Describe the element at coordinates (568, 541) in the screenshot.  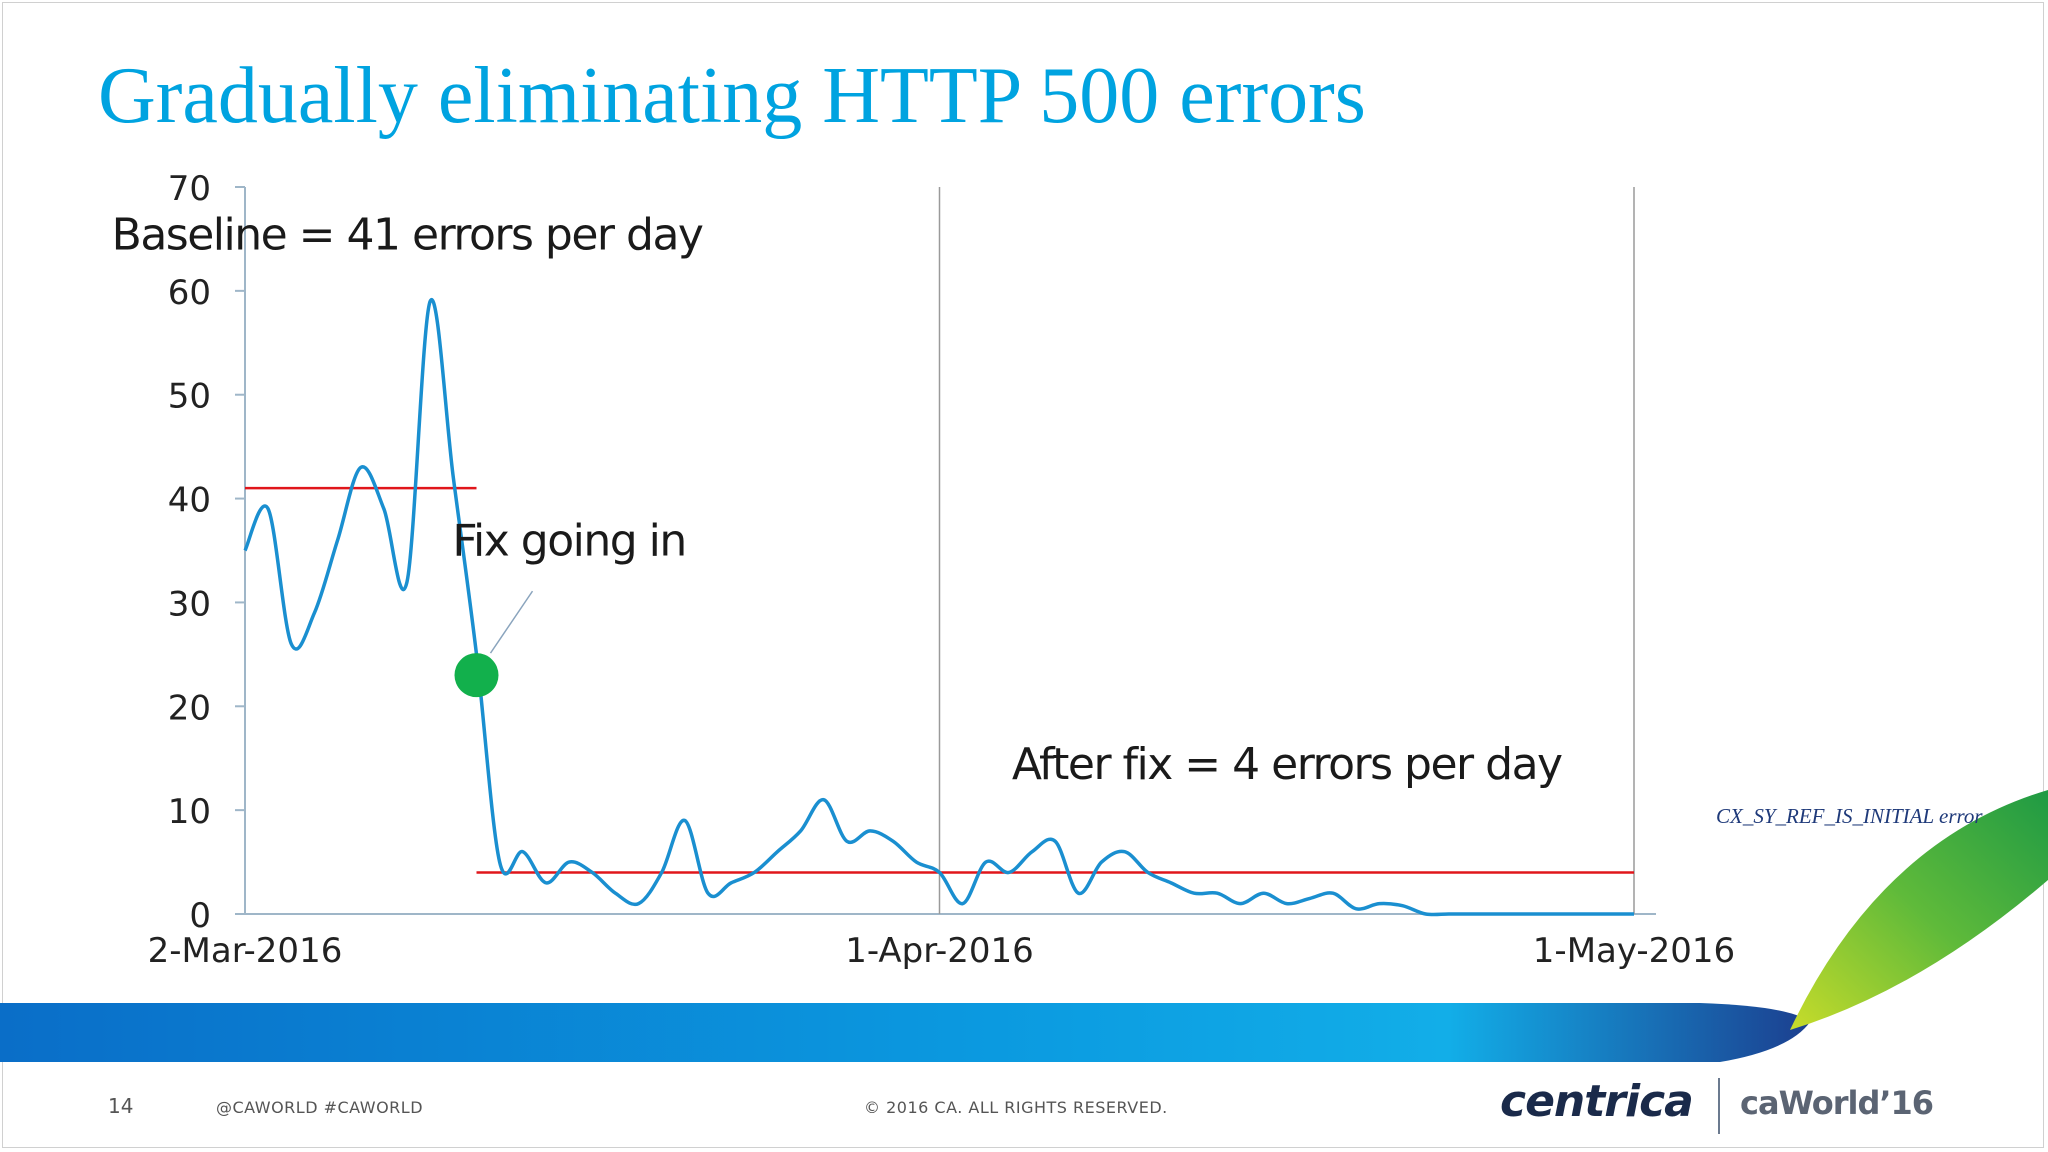
I see `fix-annotation: Fix going in` at that location.